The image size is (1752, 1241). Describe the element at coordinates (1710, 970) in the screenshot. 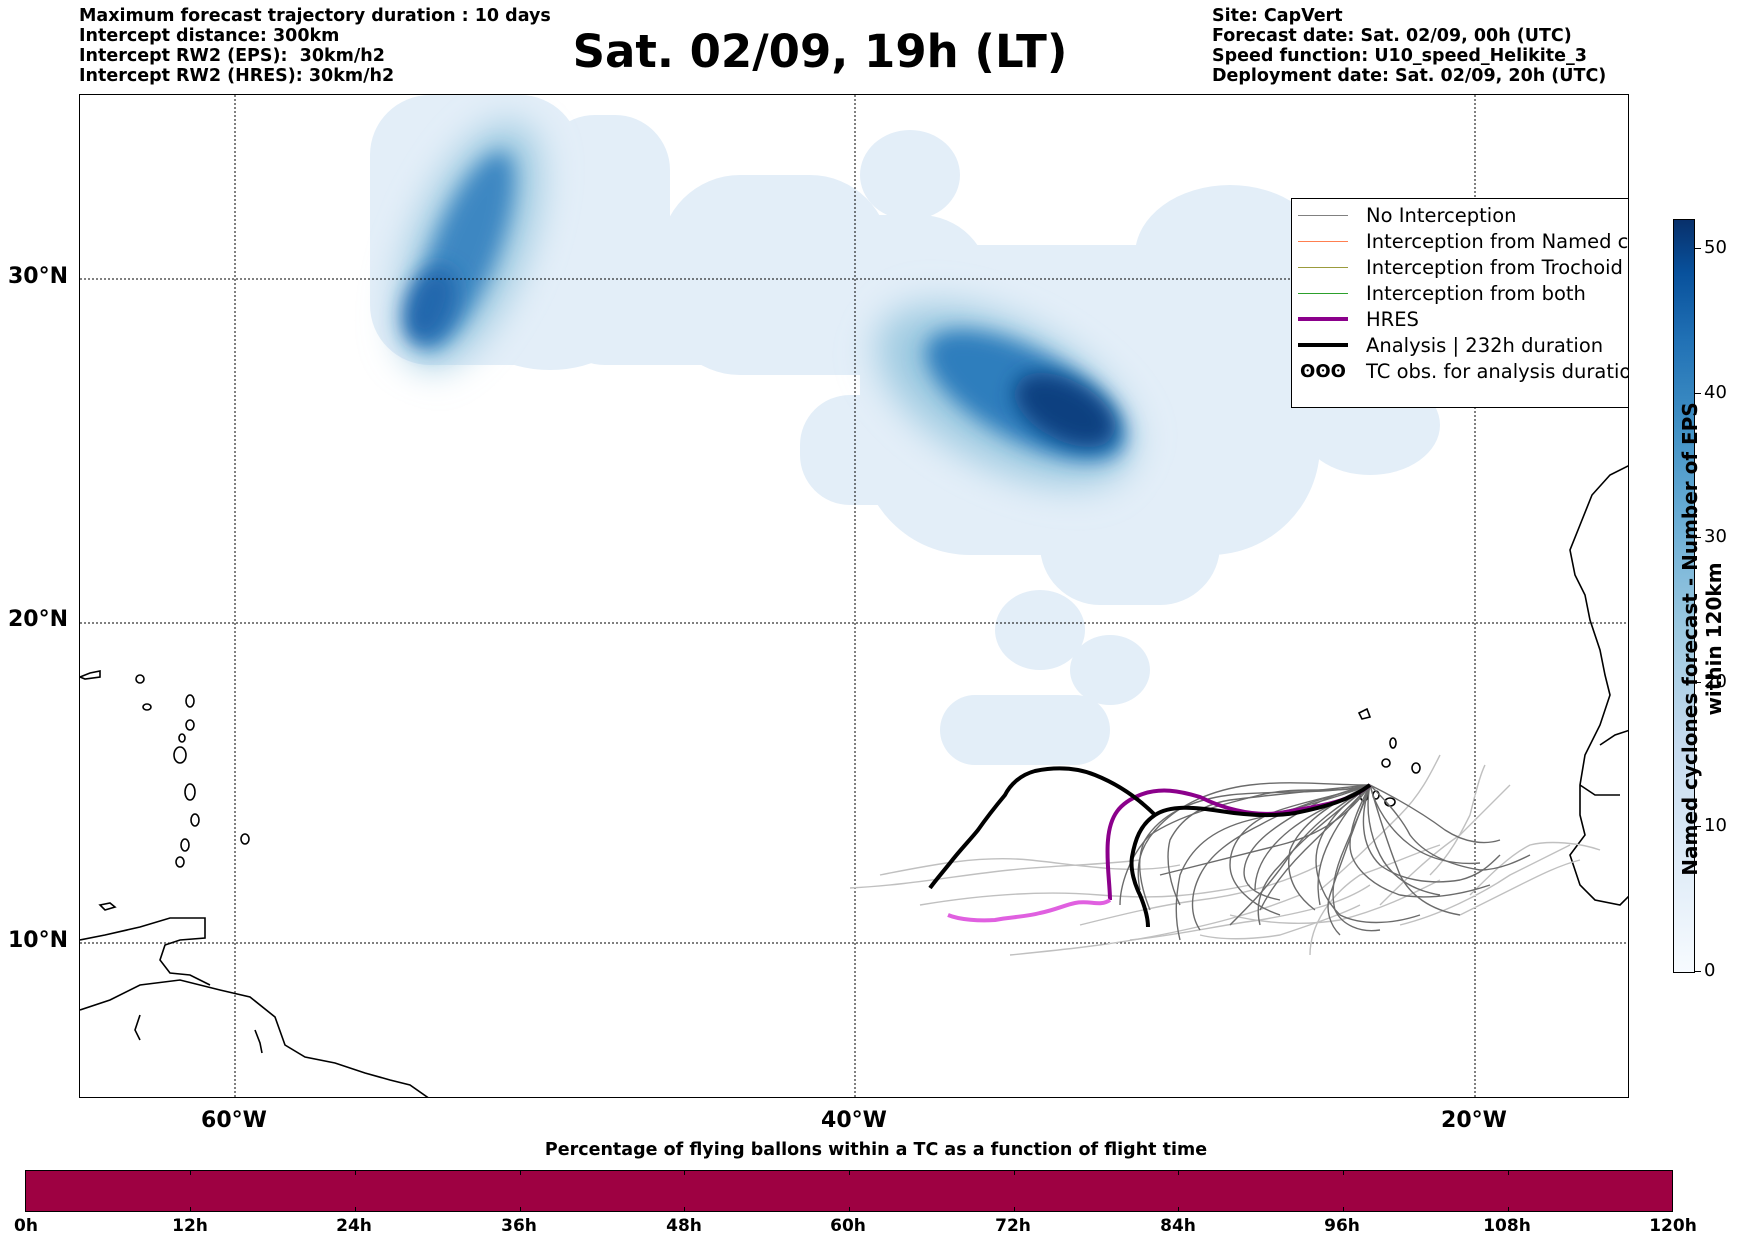

I see `colorbar-tick-label: 0` at that location.